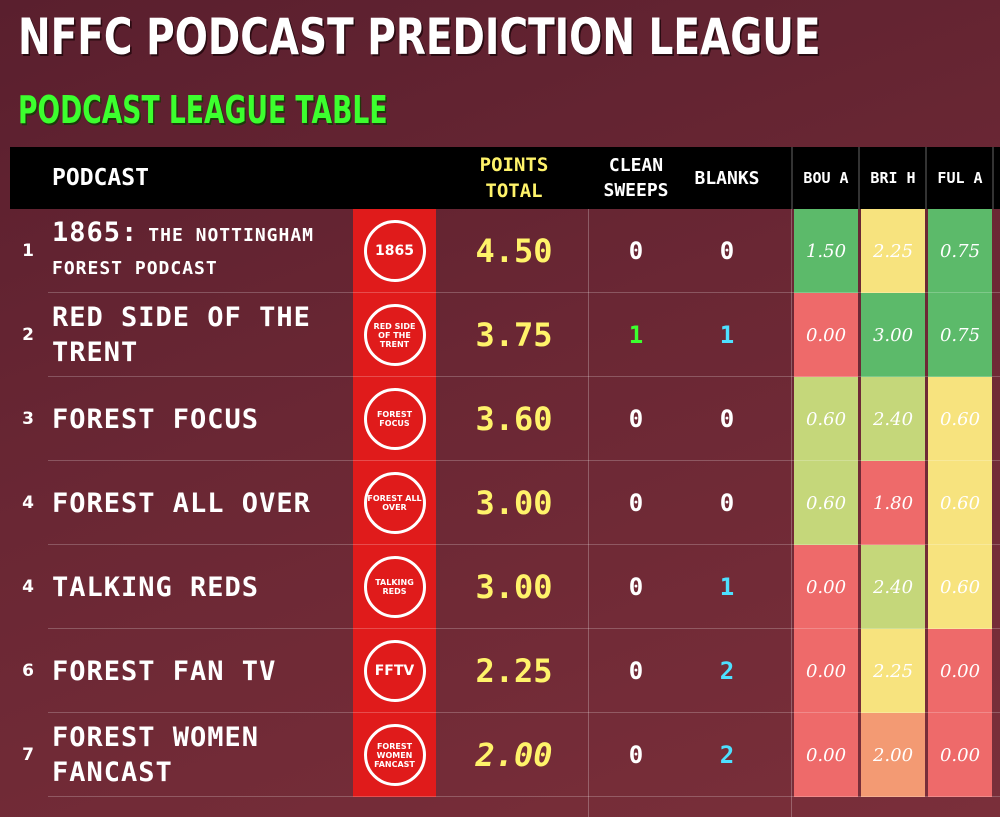  I want to click on points-total: 3.60, so click(514, 419).